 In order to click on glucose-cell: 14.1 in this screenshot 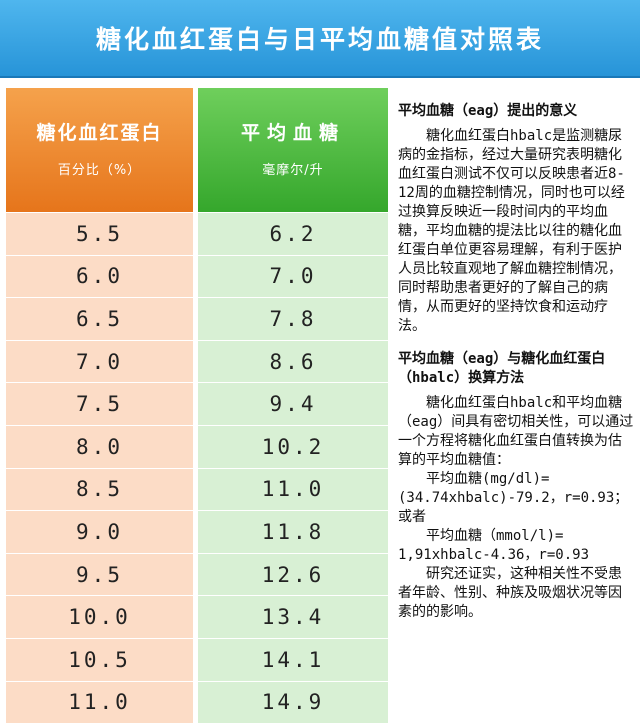, I will do `click(293, 659)`.